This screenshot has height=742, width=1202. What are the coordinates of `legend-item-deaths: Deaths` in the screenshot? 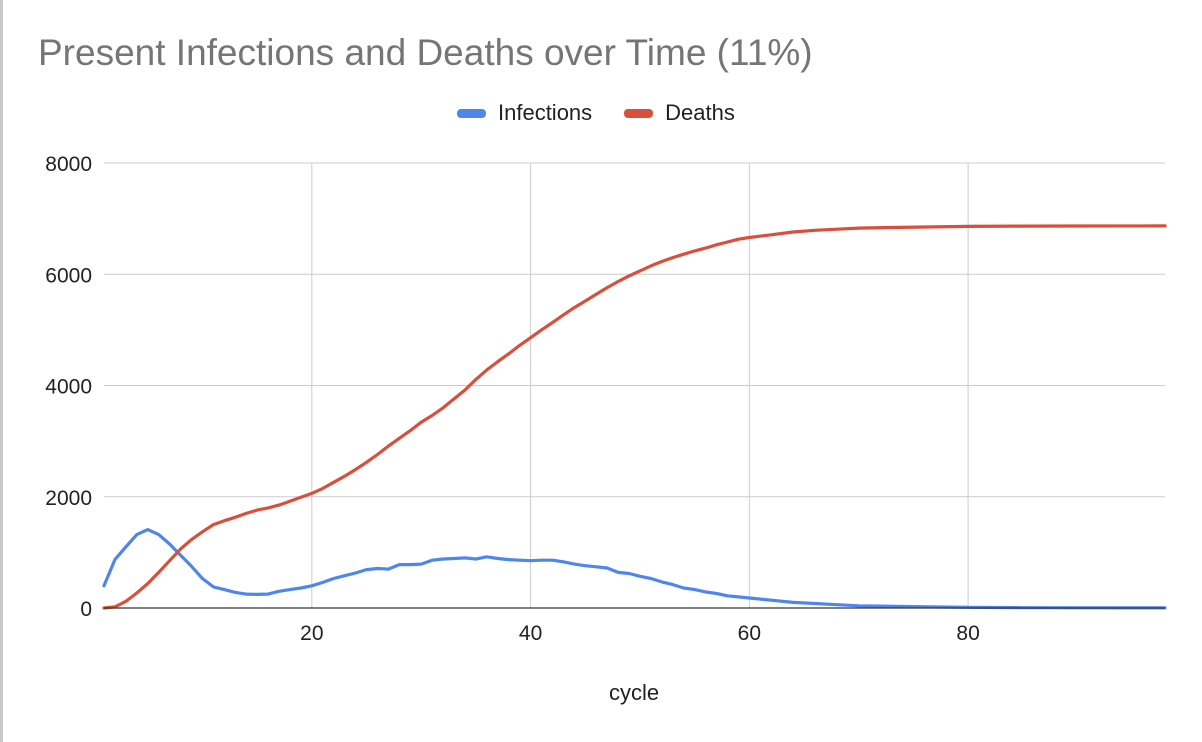 It's located at (679, 113).